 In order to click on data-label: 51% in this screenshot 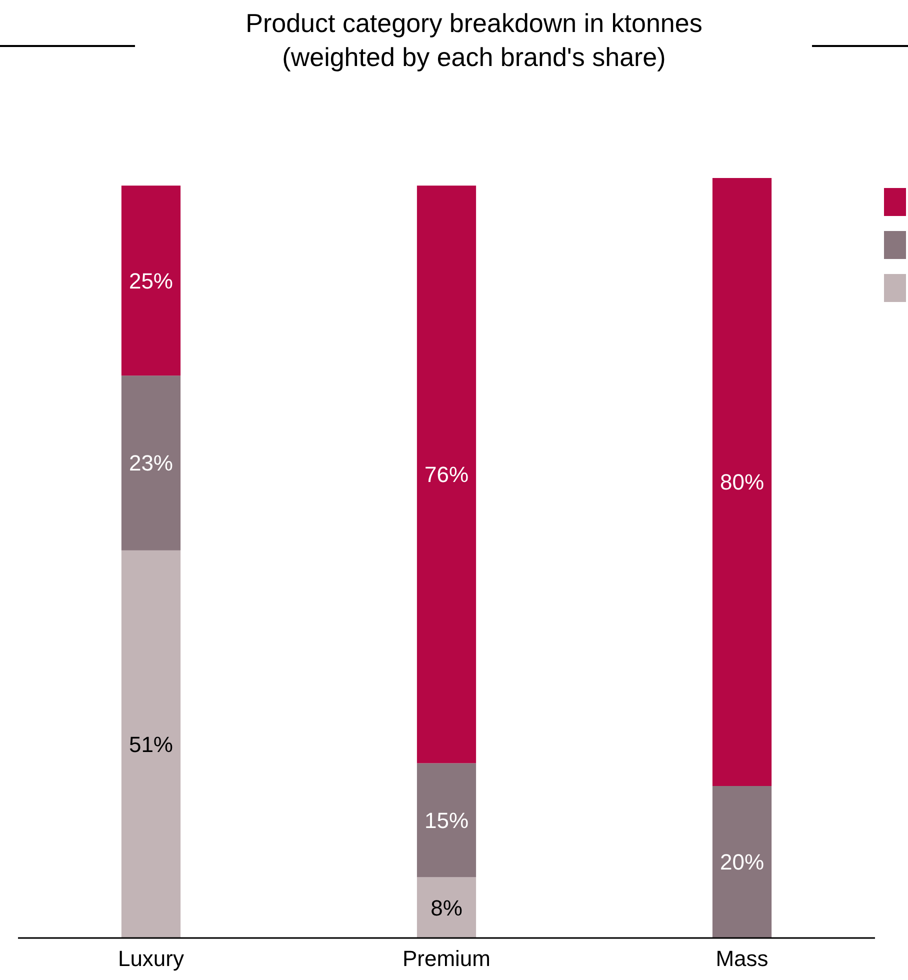, I will do `click(151, 744)`.